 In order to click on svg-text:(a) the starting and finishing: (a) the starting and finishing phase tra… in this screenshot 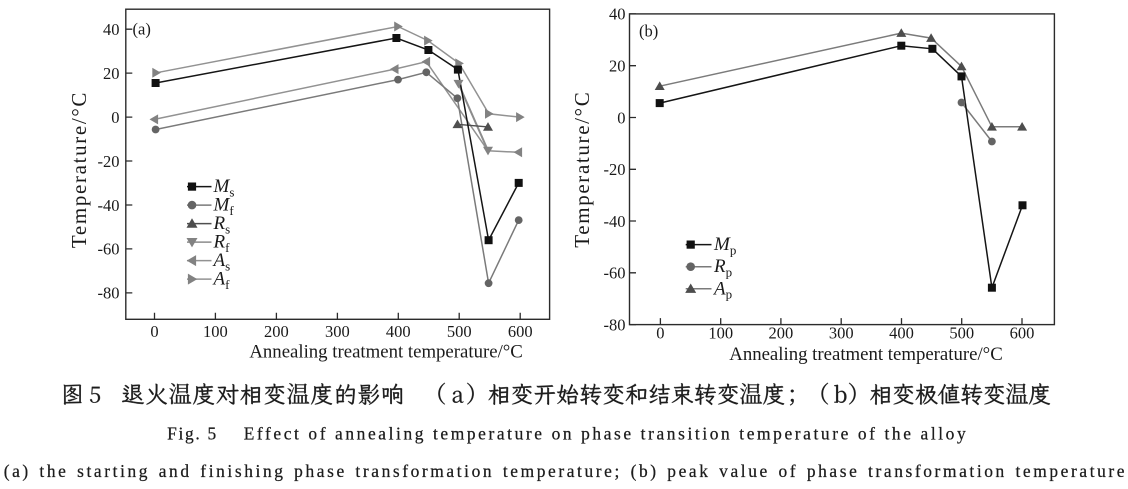, I will do `click(565, 471)`.